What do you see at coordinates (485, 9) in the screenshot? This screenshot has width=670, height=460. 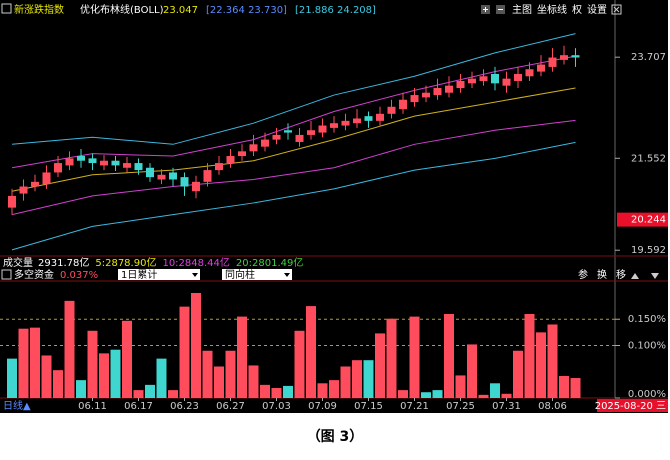 I see `zoom-in-glyph` at bounding box center [485, 9].